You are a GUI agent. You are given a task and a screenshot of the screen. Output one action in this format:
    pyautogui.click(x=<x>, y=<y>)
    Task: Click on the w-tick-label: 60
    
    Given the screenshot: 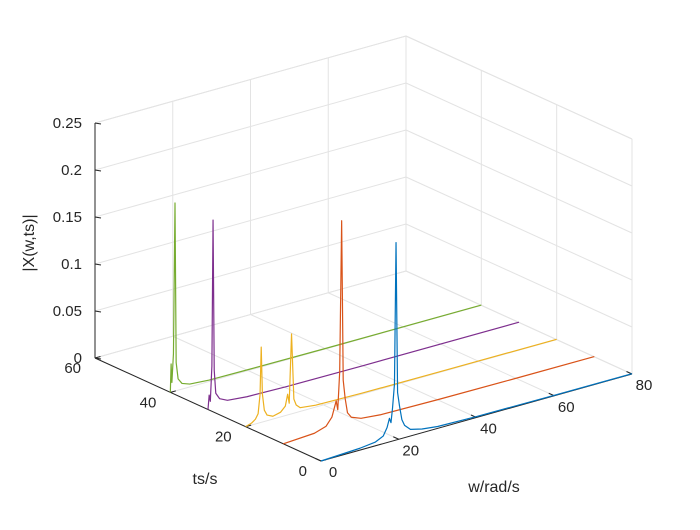 What is the action you would take?
    pyautogui.click(x=566, y=407)
    